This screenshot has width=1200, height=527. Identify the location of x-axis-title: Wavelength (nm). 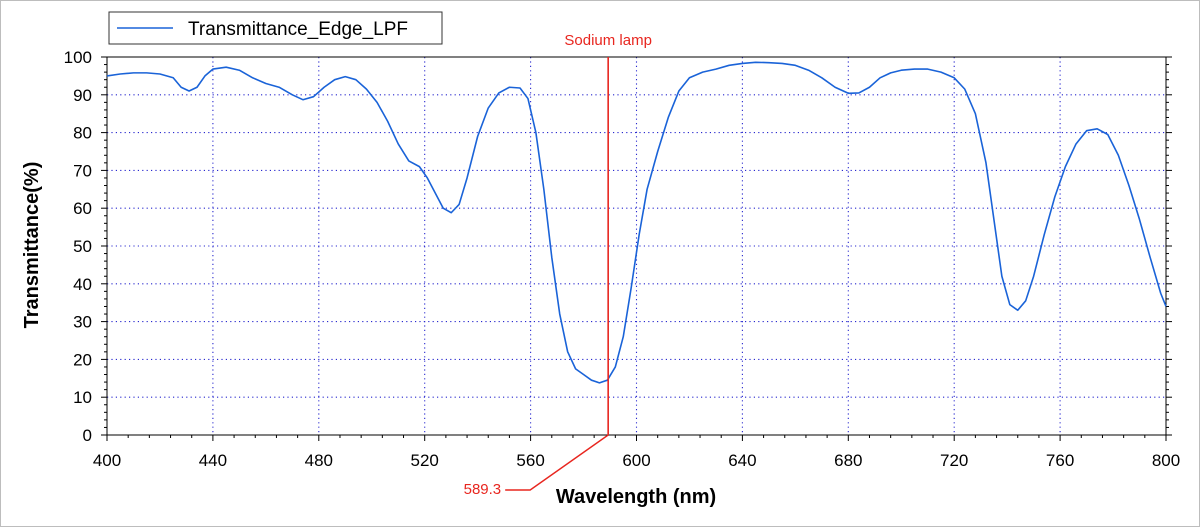
(636, 497).